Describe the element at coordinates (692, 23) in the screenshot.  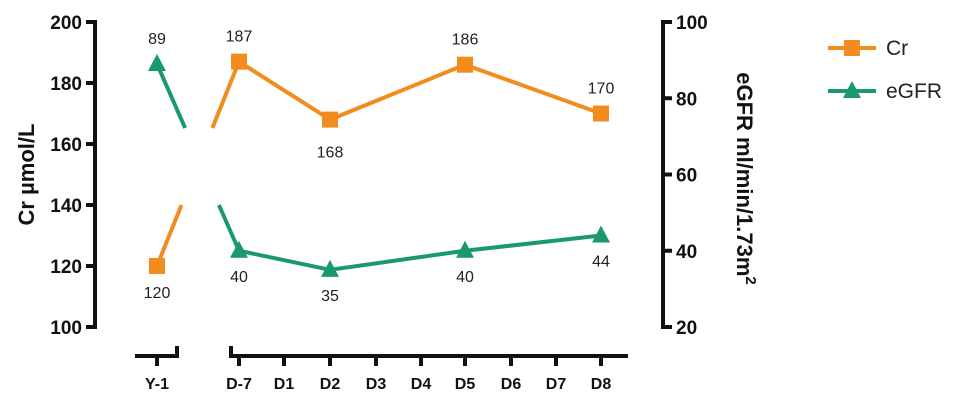
I see `right-y-tick-label: 100` at that location.